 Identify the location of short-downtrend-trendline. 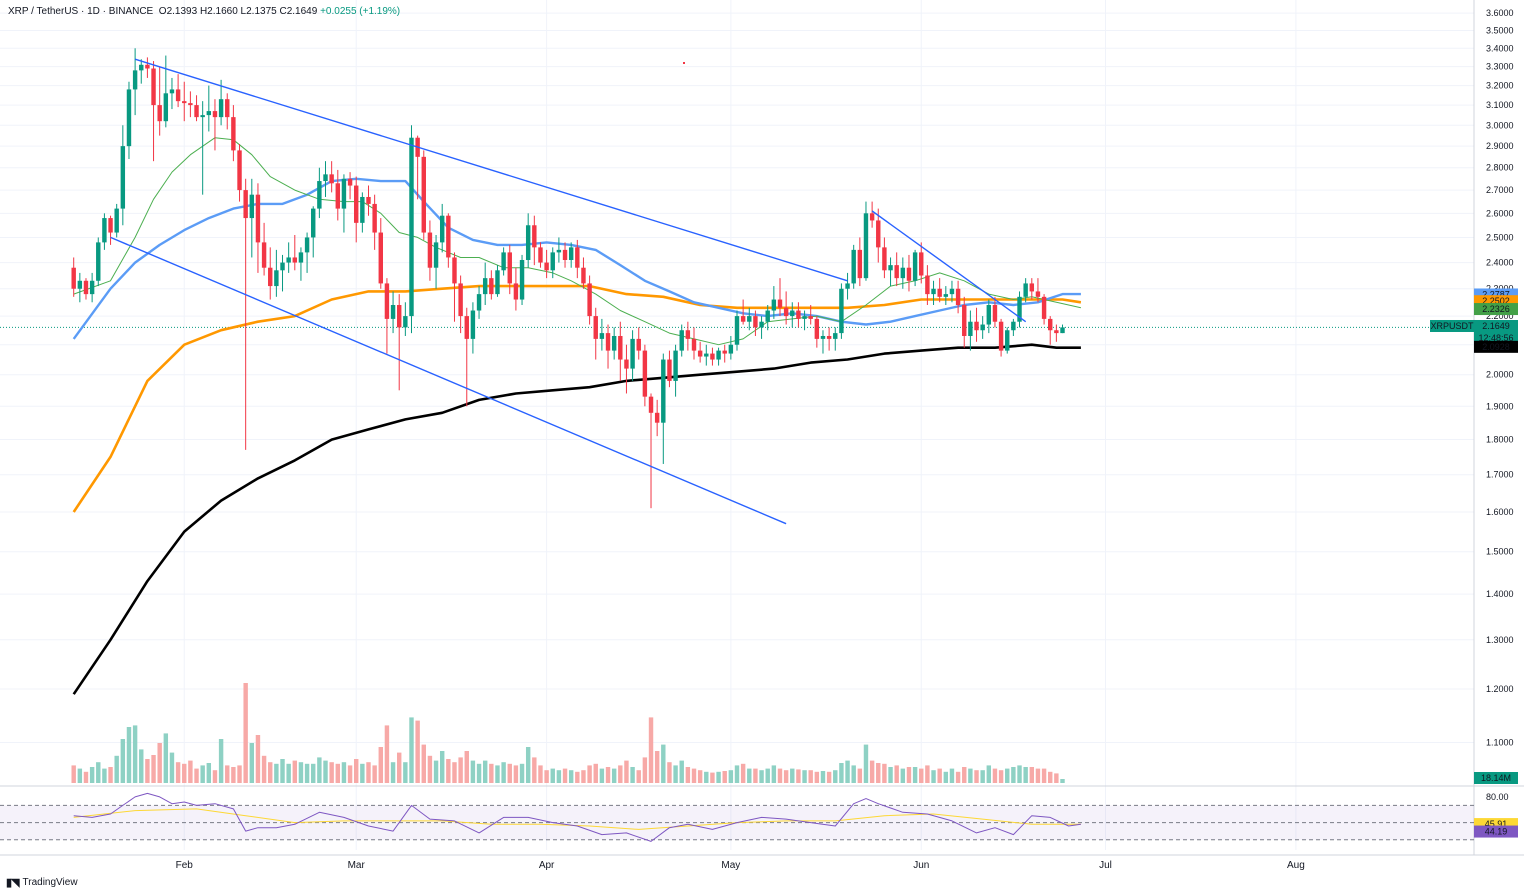
(949, 266).